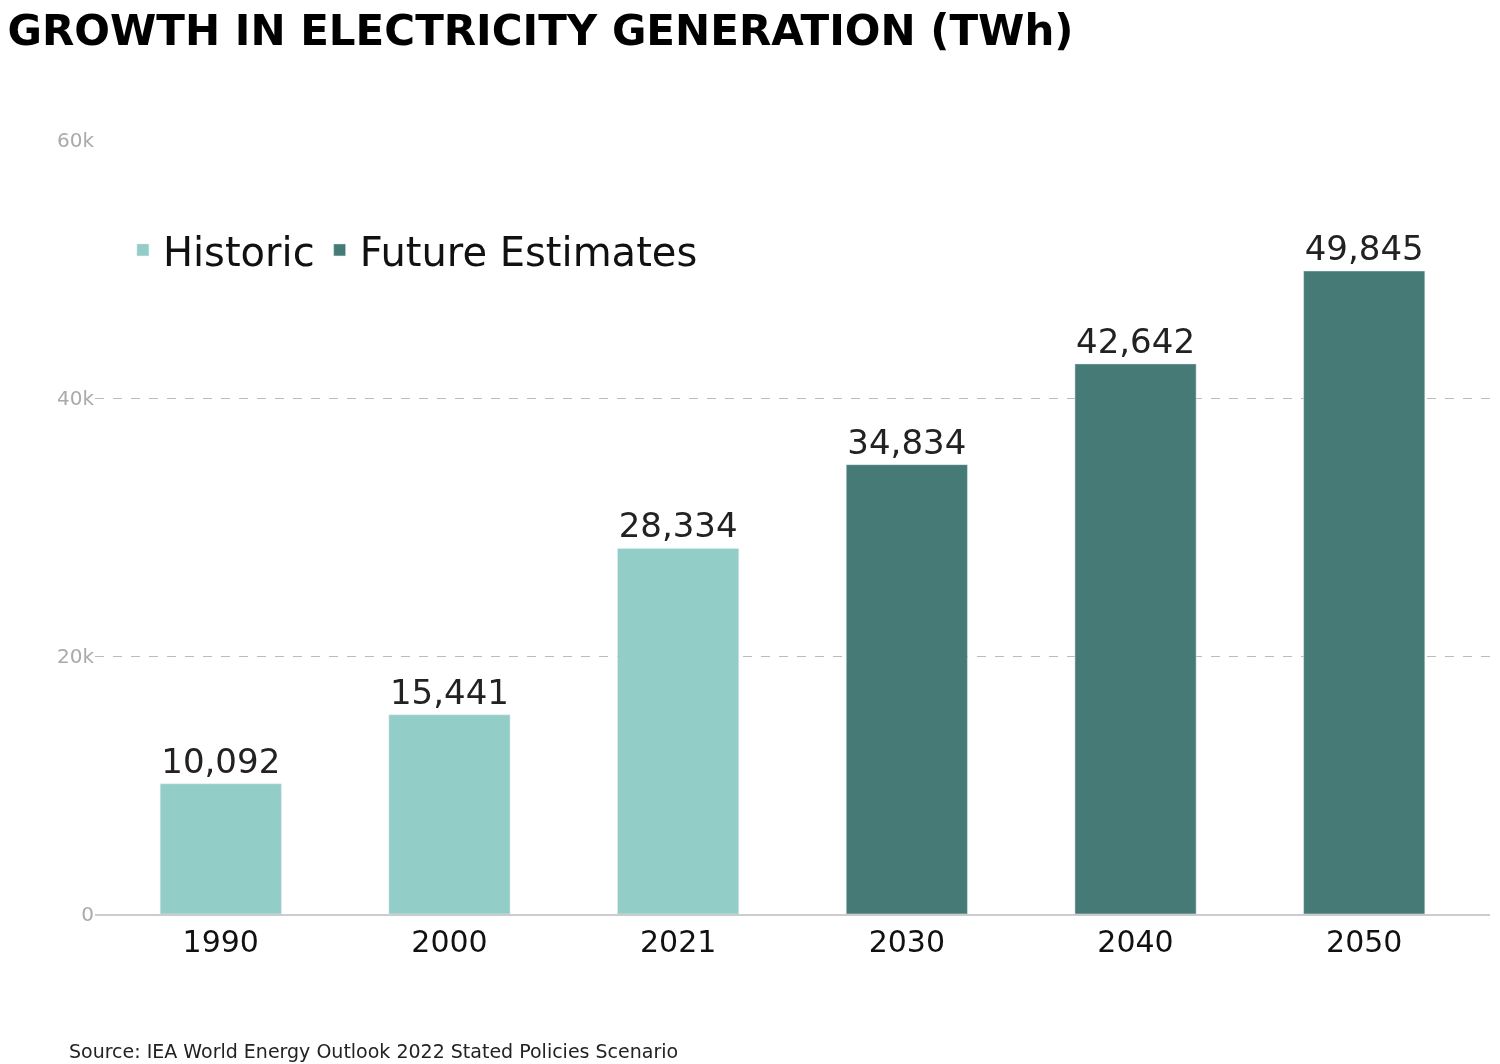  I want to click on y-tick-label: 20k, so click(75, 656).